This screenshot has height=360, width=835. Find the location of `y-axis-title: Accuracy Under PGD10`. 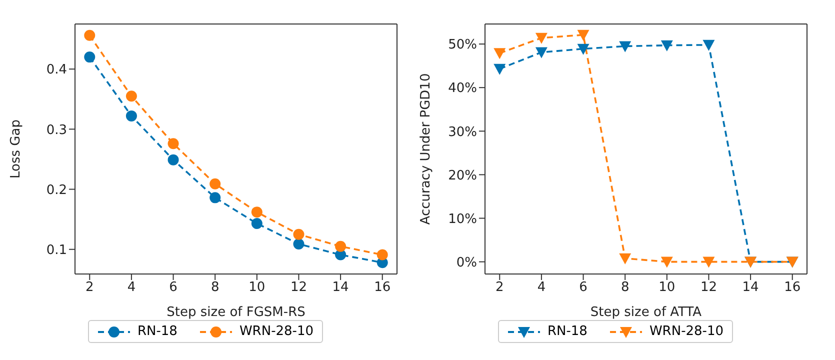

y-axis-title: Accuracy Under PGD10 is located at coordinates (426, 149).